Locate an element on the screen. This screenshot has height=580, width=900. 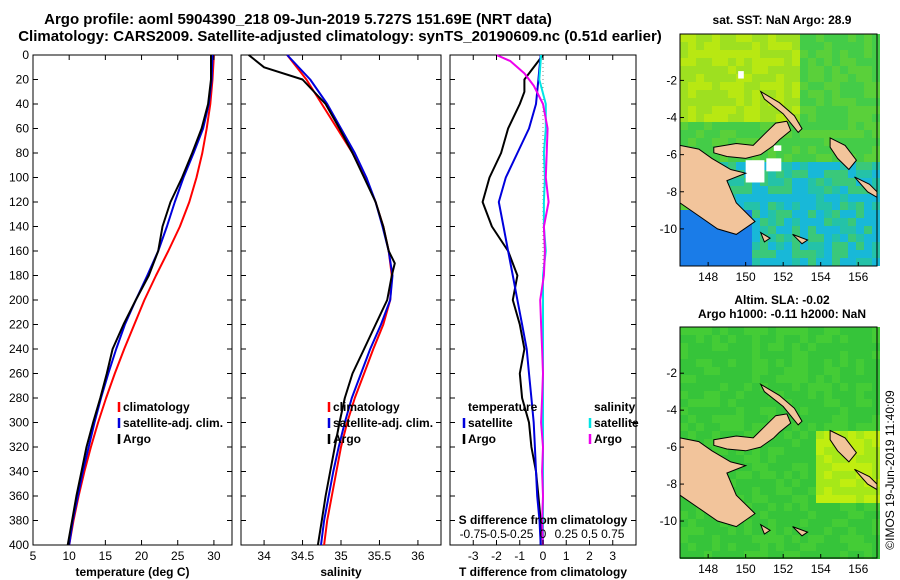
sst-map-ytick-label: -2 is located at coordinates (671, 80).